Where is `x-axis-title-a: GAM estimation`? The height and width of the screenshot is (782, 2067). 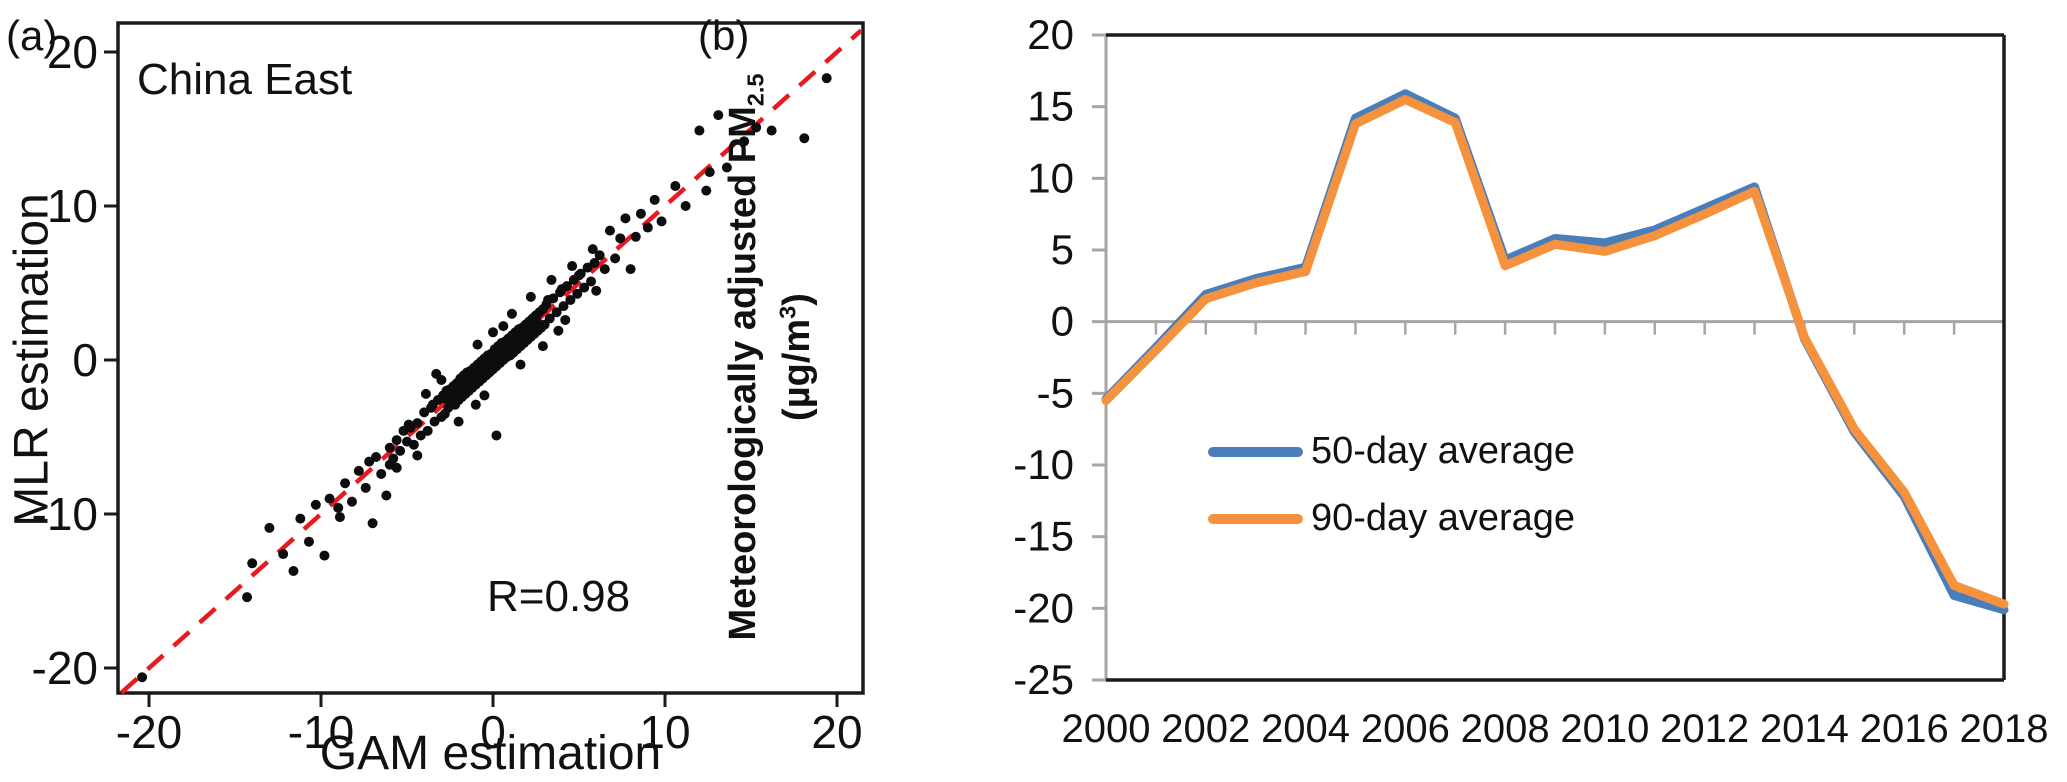 x-axis-title-a: GAM estimation is located at coordinates (490, 753).